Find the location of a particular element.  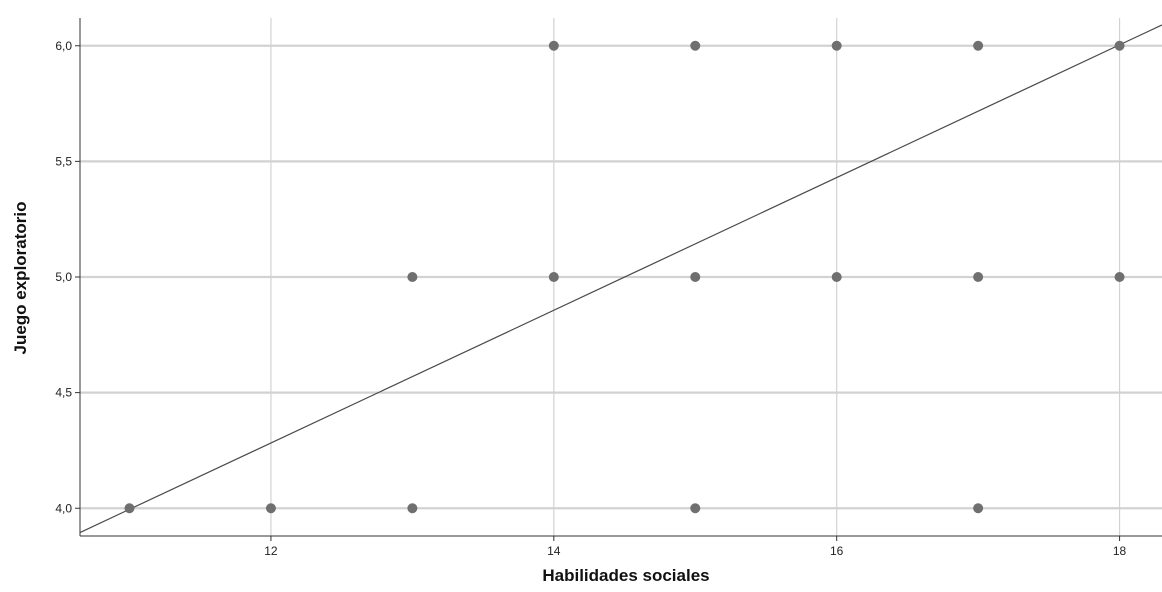

x-tick-label: 18 is located at coordinates (1120, 551).